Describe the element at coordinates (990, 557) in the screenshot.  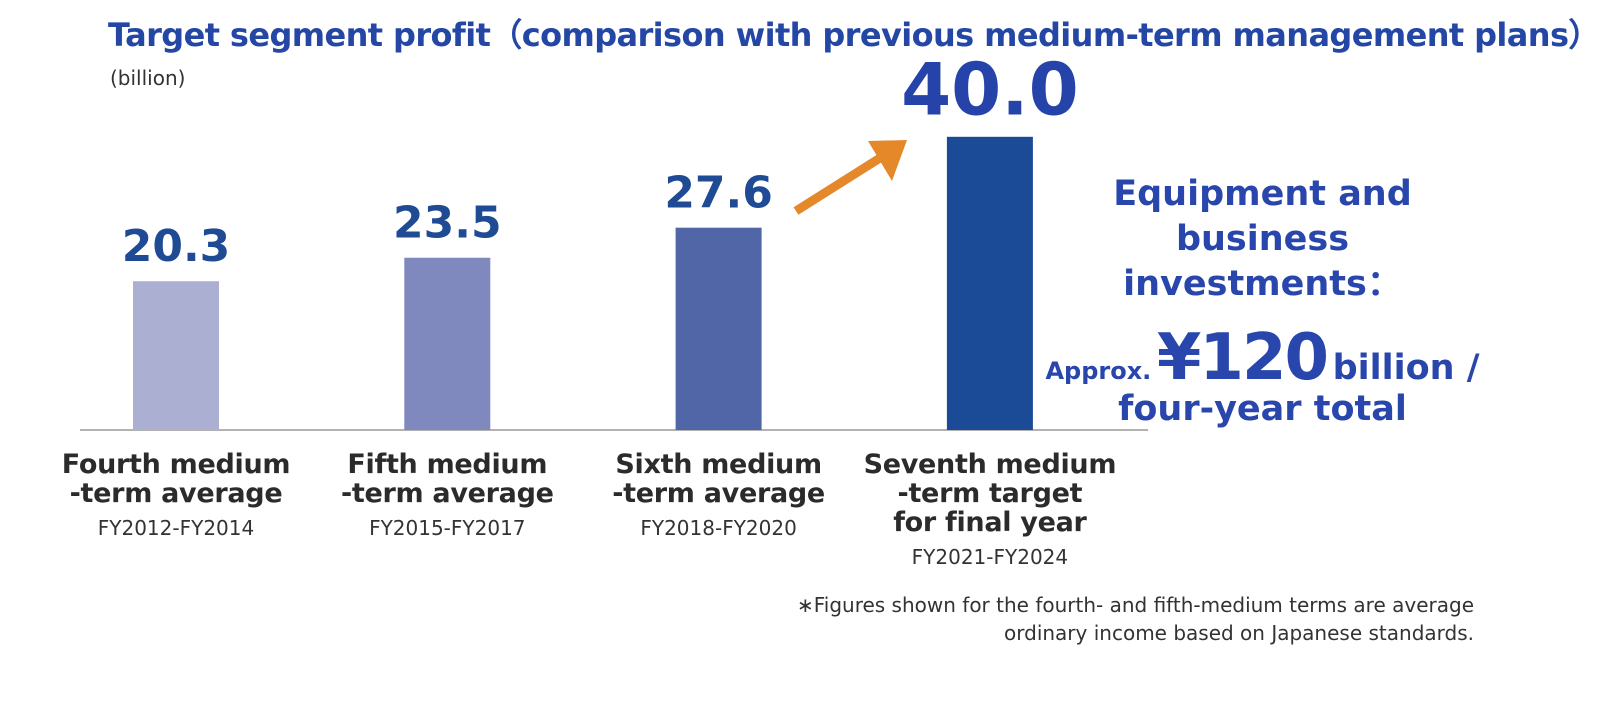
I see `period-label: FY2021-FY2024` at that location.